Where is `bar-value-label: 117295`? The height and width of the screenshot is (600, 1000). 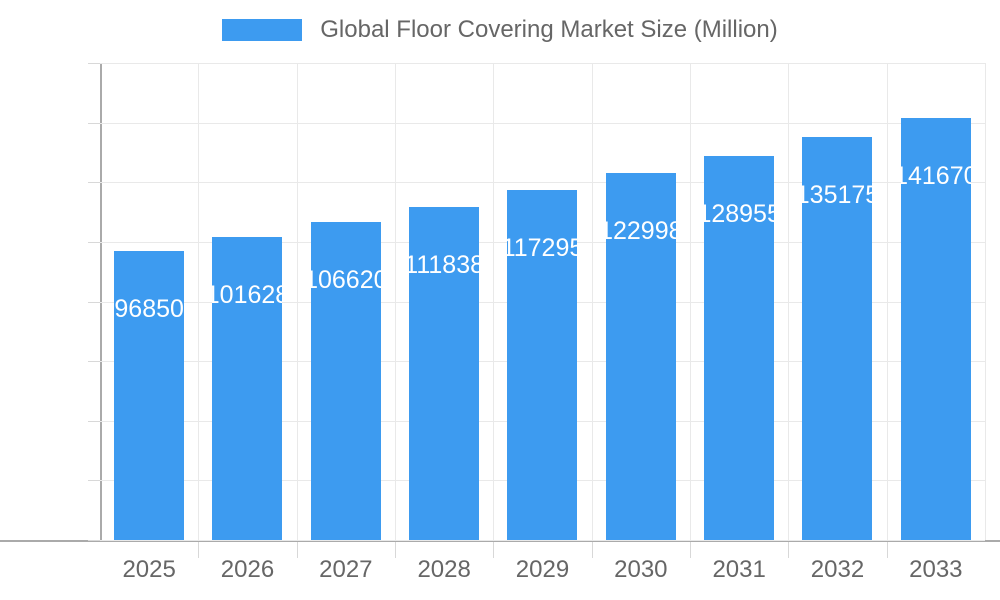
bar-value-label: 117295 is located at coordinates (542, 248).